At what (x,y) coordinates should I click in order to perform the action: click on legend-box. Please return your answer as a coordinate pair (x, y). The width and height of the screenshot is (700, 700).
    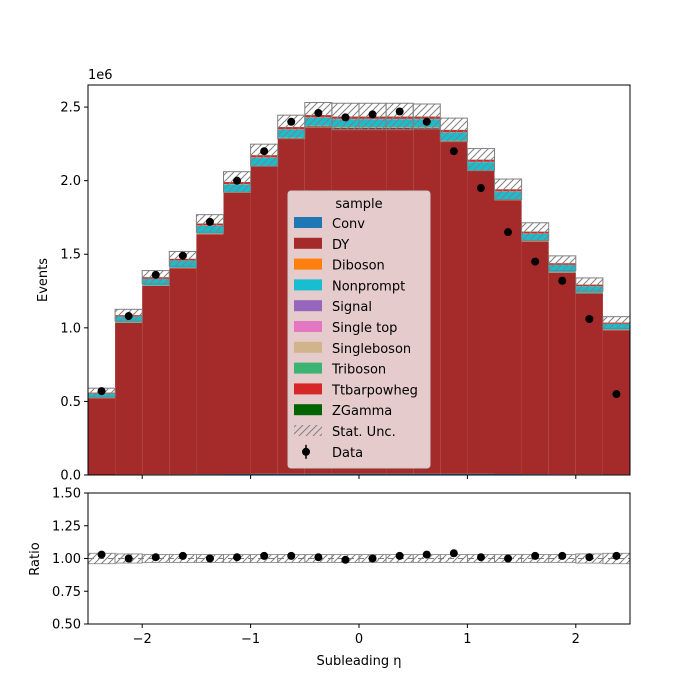
    Looking at the image, I should click on (359, 329).